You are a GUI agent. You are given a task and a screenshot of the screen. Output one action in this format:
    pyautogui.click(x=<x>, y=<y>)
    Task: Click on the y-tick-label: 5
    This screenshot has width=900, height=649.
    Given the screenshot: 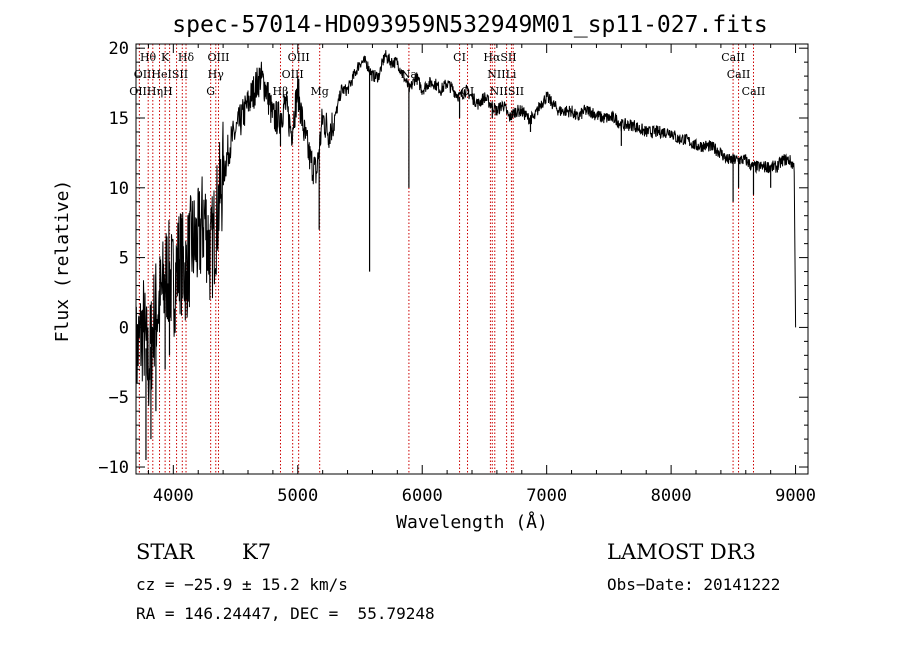 What is the action you would take?
    pyautogui.click(x=124, y=259)
    